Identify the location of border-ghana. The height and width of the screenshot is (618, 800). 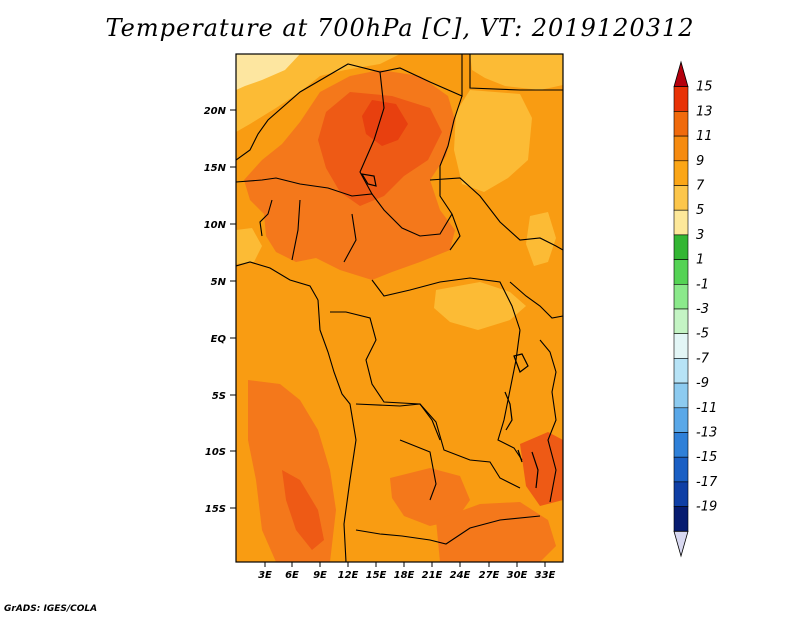
(296, 230).